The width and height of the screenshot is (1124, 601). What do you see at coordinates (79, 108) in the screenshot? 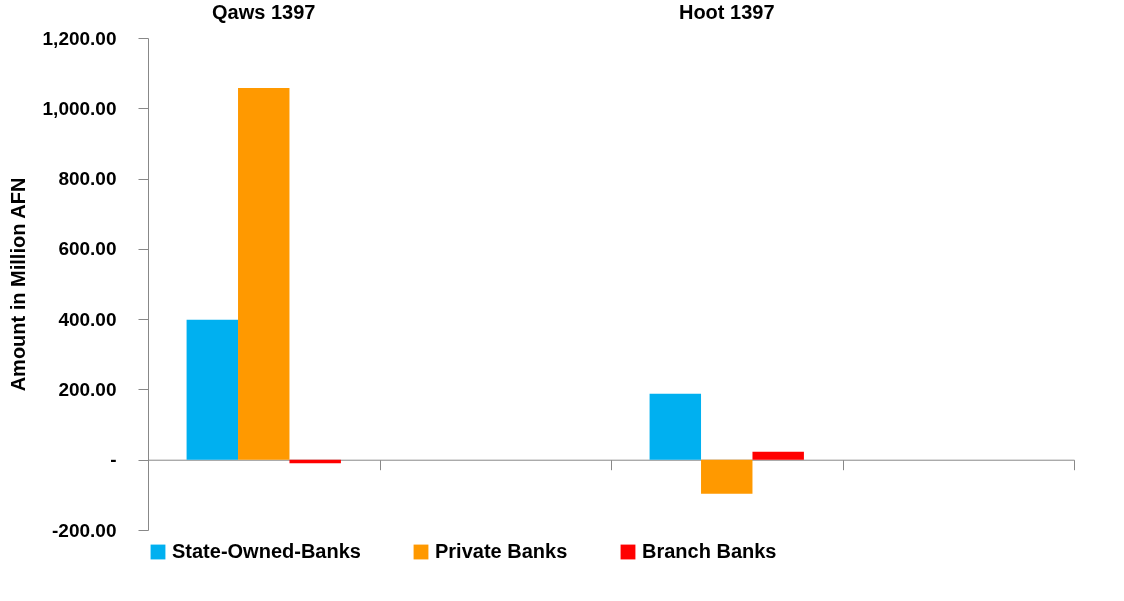
I see `y-tick-label: 1,000.00` at bounding box center [79, 108].